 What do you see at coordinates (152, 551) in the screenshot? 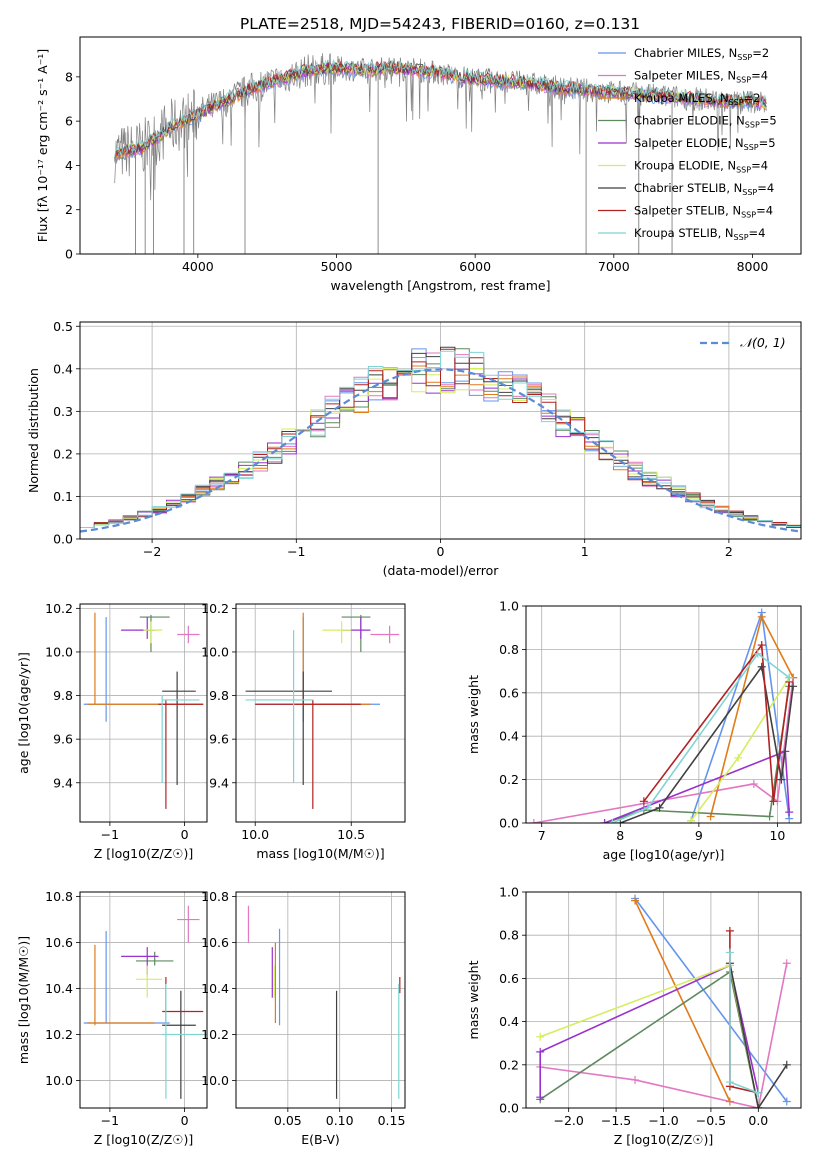
I see `x-tick-label: −2` at bounding box center [152, 551].